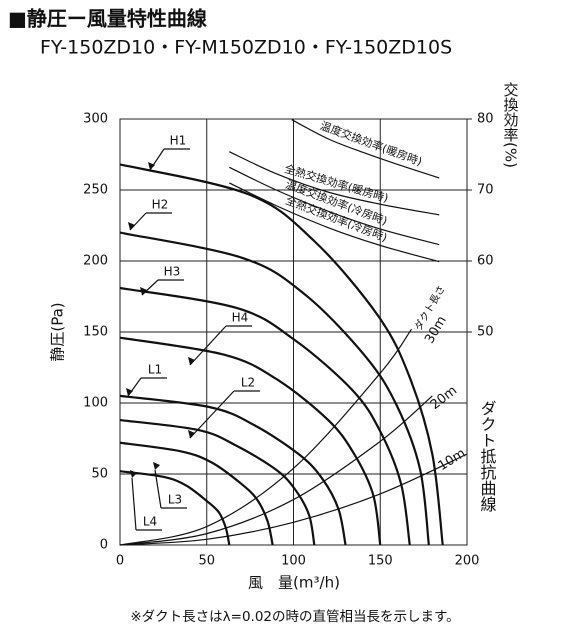 Image resolution: width=563 pixels, height=641 pixels. I want to click on y-tick-label: 100, so click(95, 403).